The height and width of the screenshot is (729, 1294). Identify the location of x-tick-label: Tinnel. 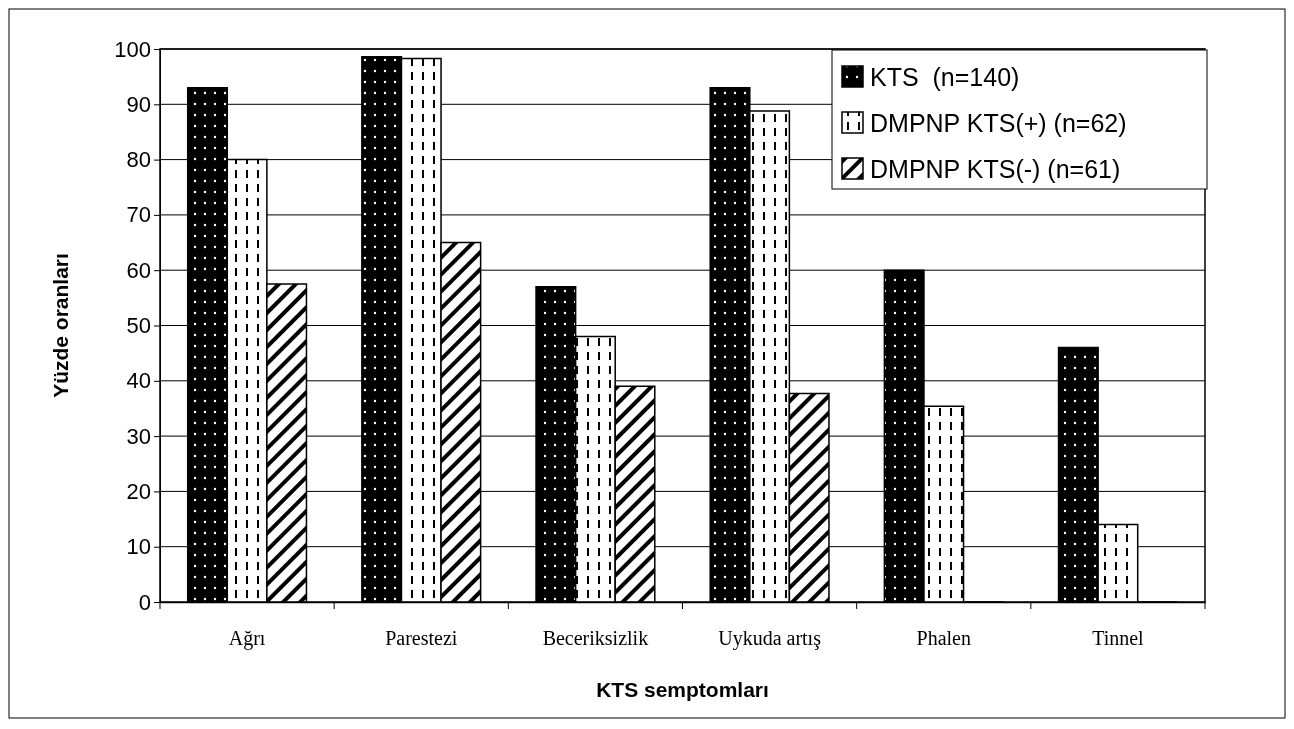
(1118, 638).